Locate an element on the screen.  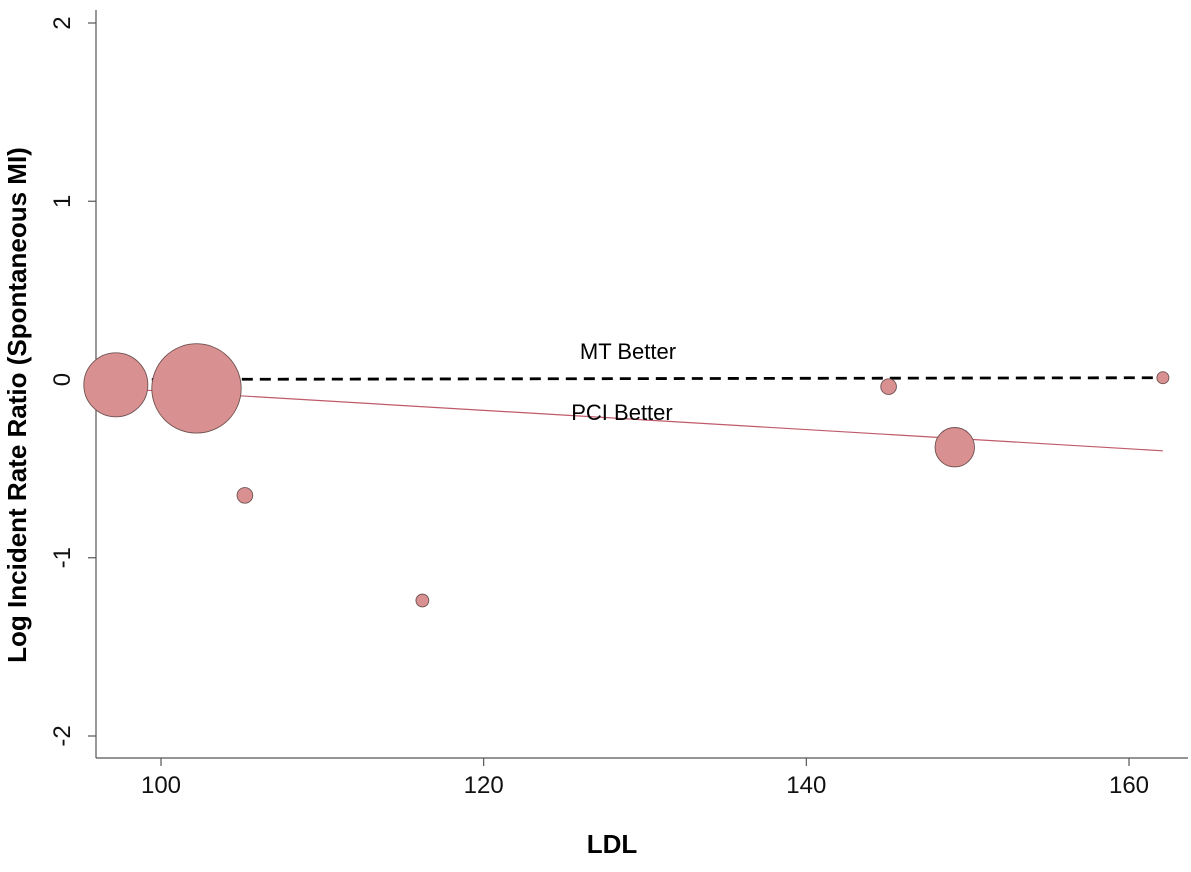
x-tick-label: 140 is located at coordinates (806, 785).